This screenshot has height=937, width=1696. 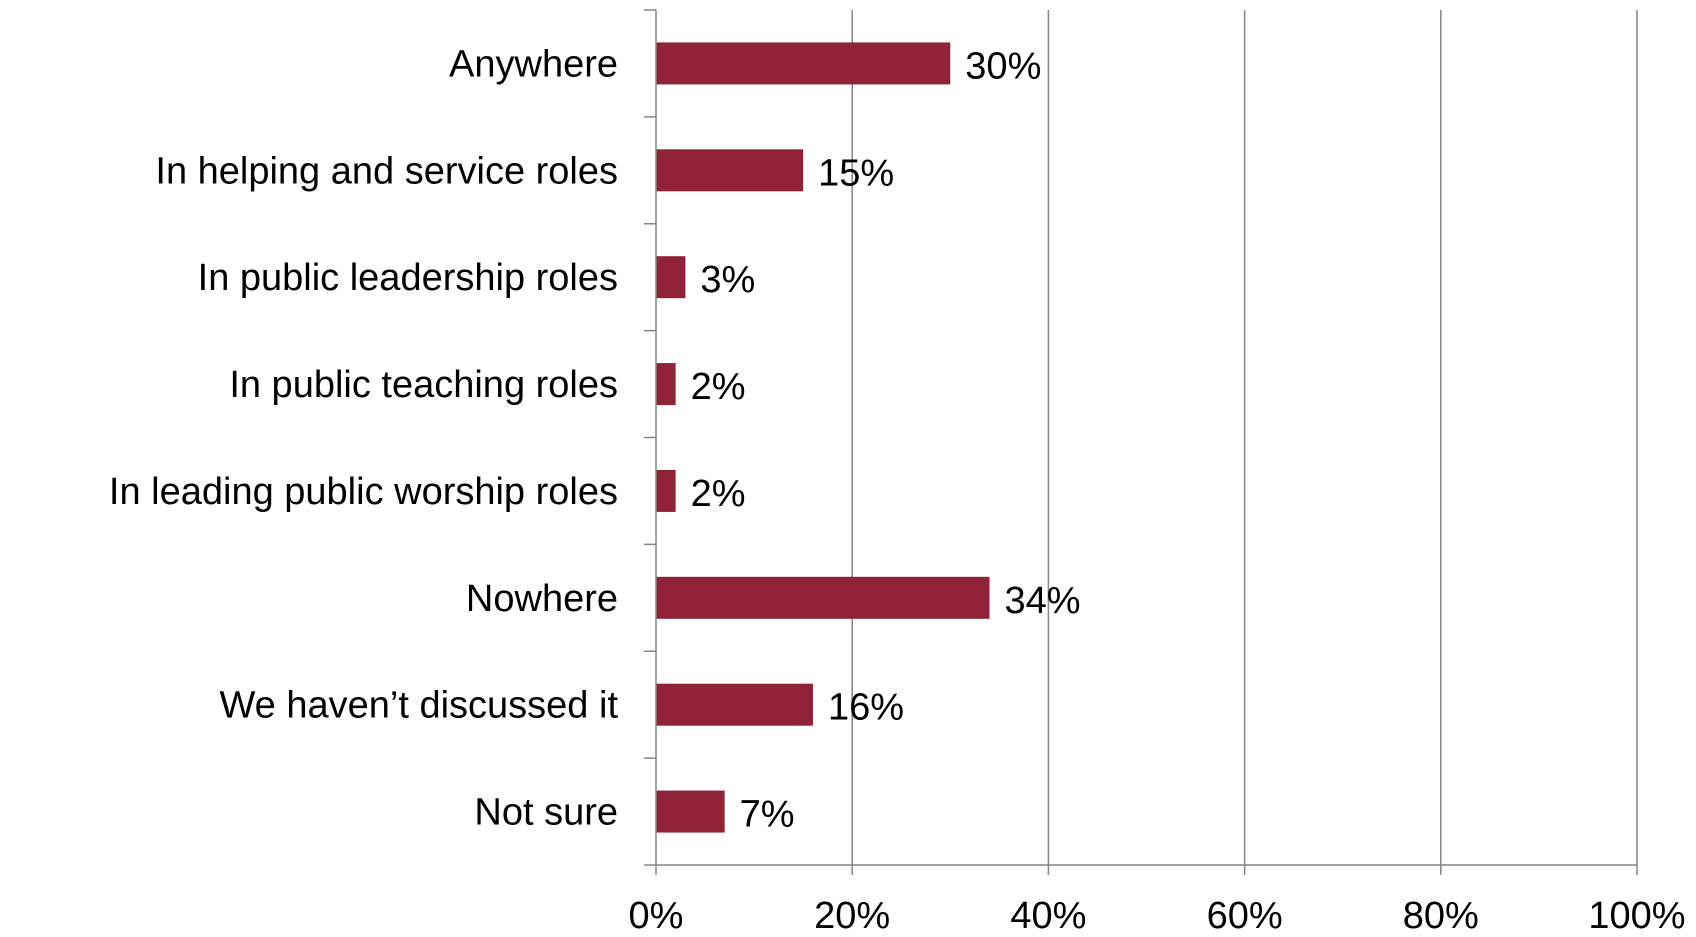 What do you see at coordinates (423, 385) in the screenshot?
I see `category-label: In public teaching roles` at bounding box center [423, 385].